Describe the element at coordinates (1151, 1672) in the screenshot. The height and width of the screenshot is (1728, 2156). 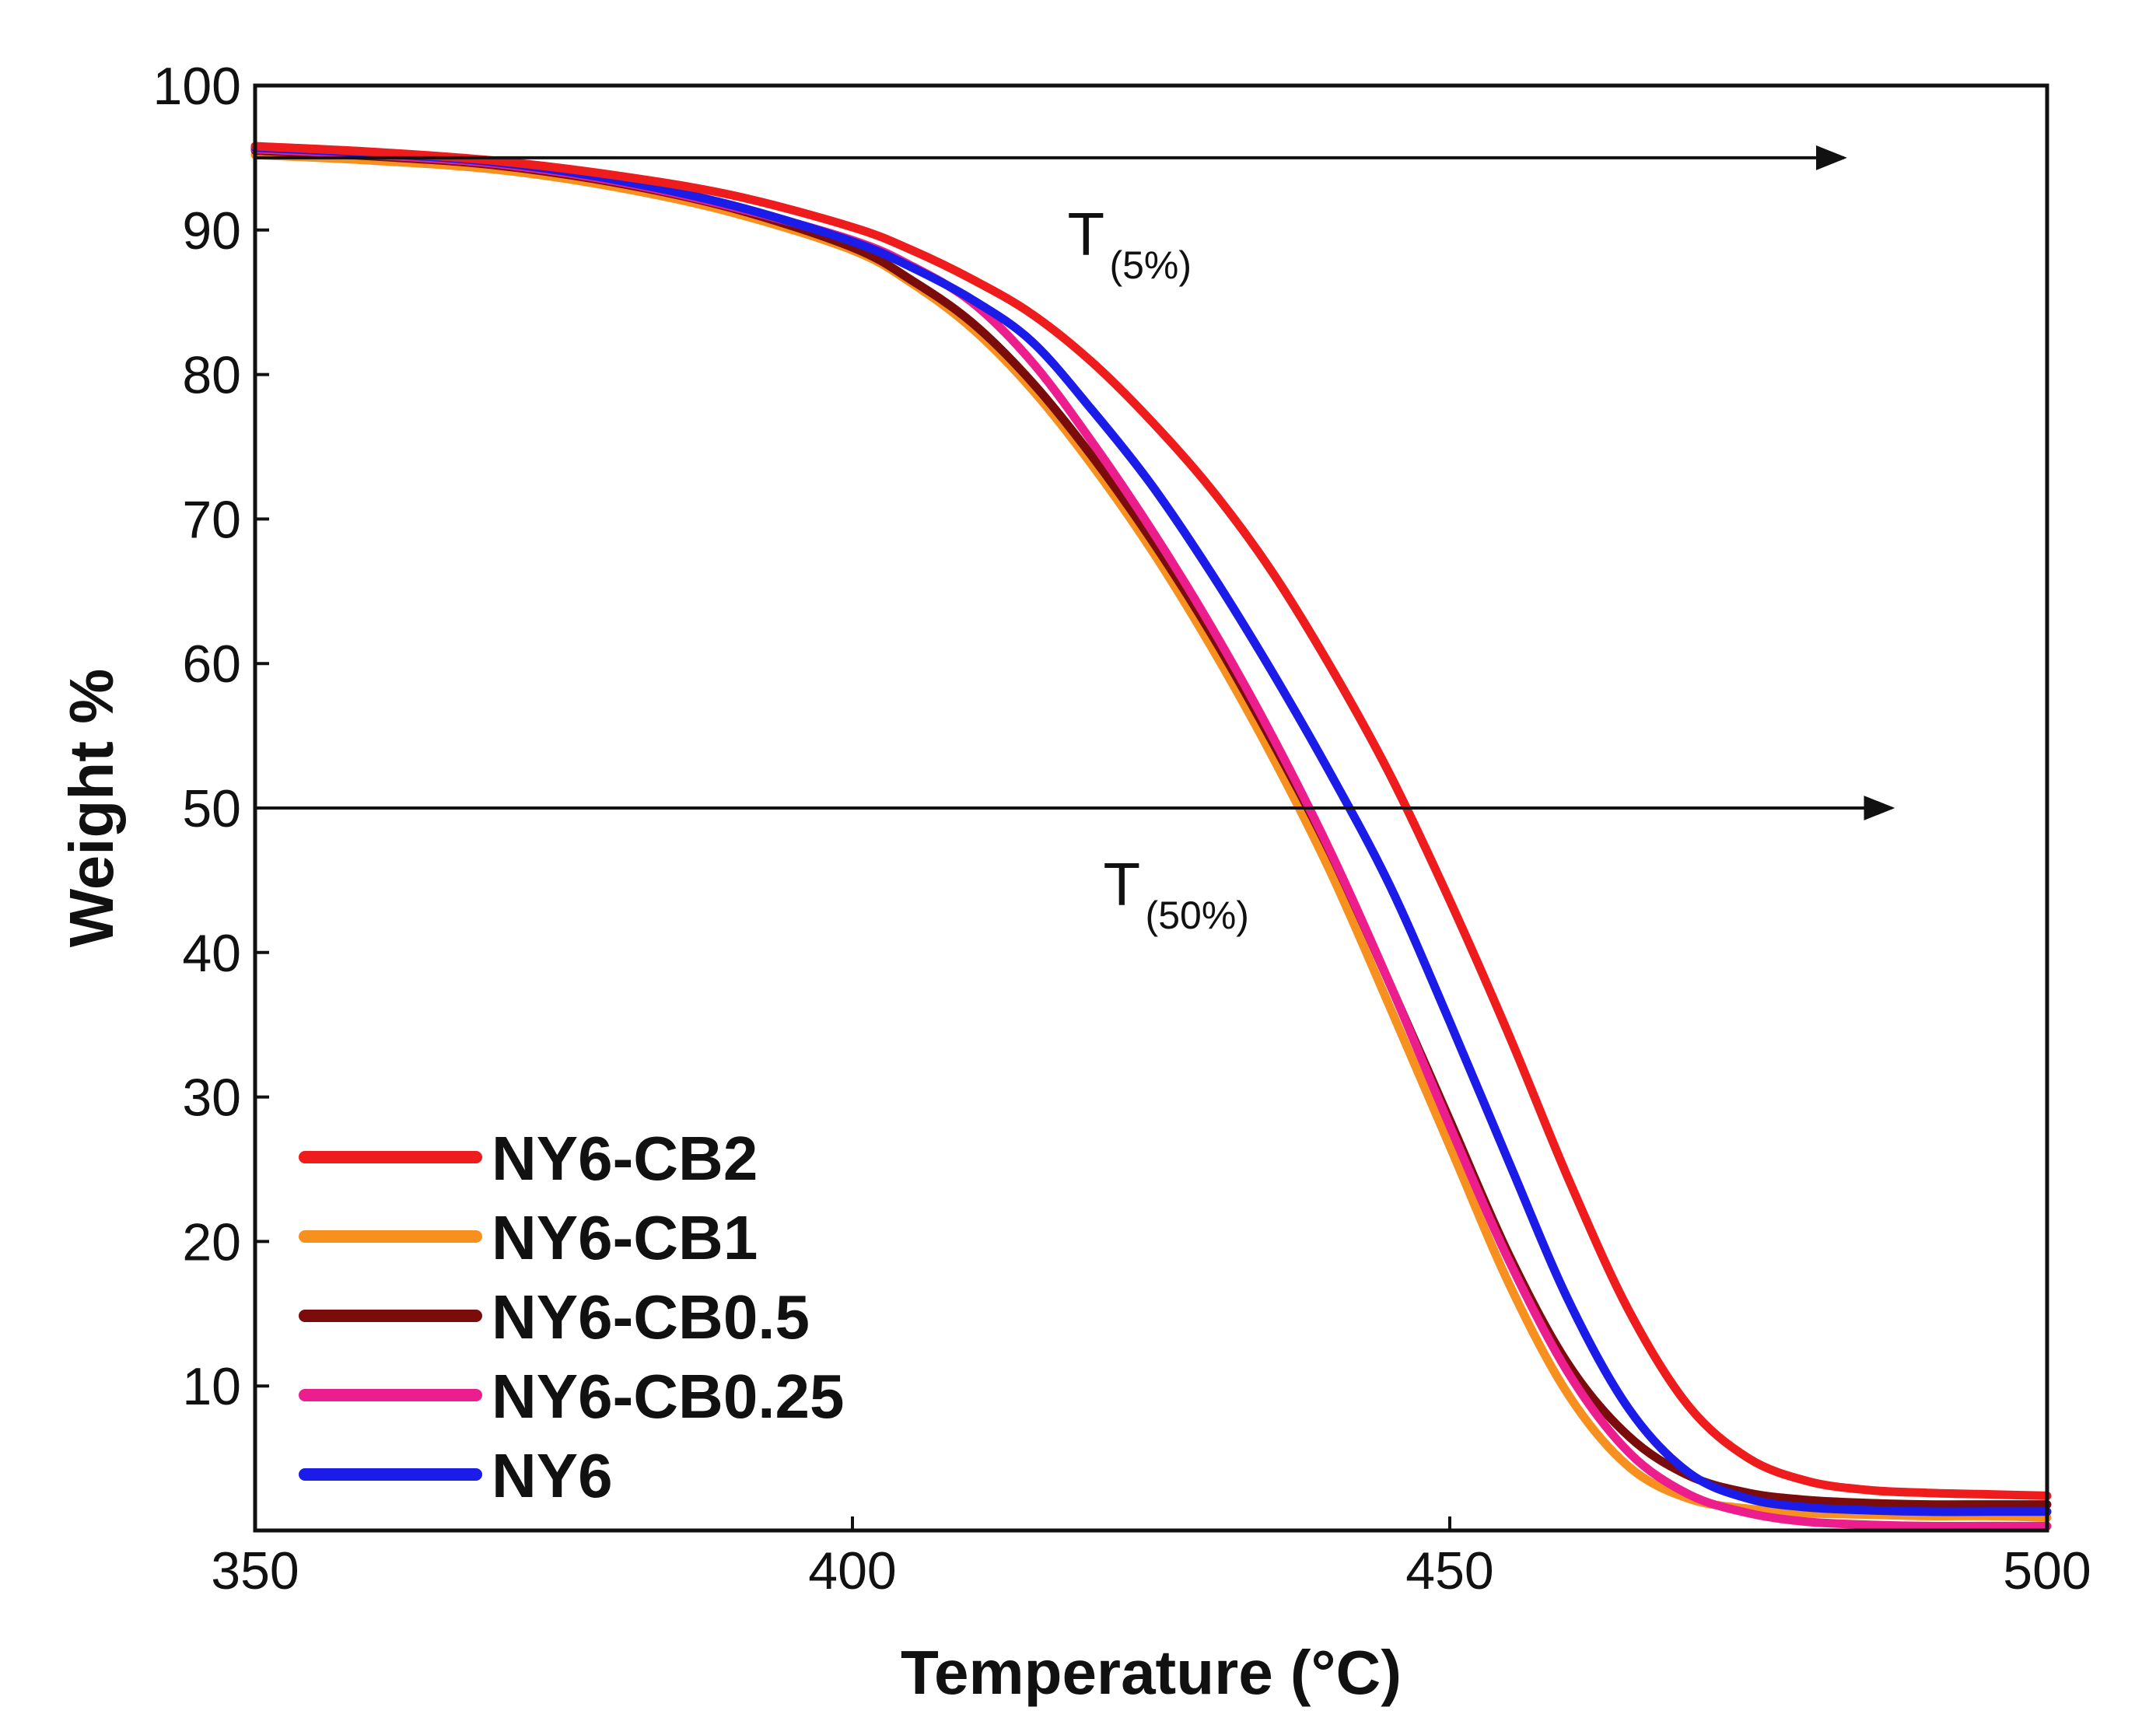
I see `x-axis-title: Temperature (°C)` at that location.